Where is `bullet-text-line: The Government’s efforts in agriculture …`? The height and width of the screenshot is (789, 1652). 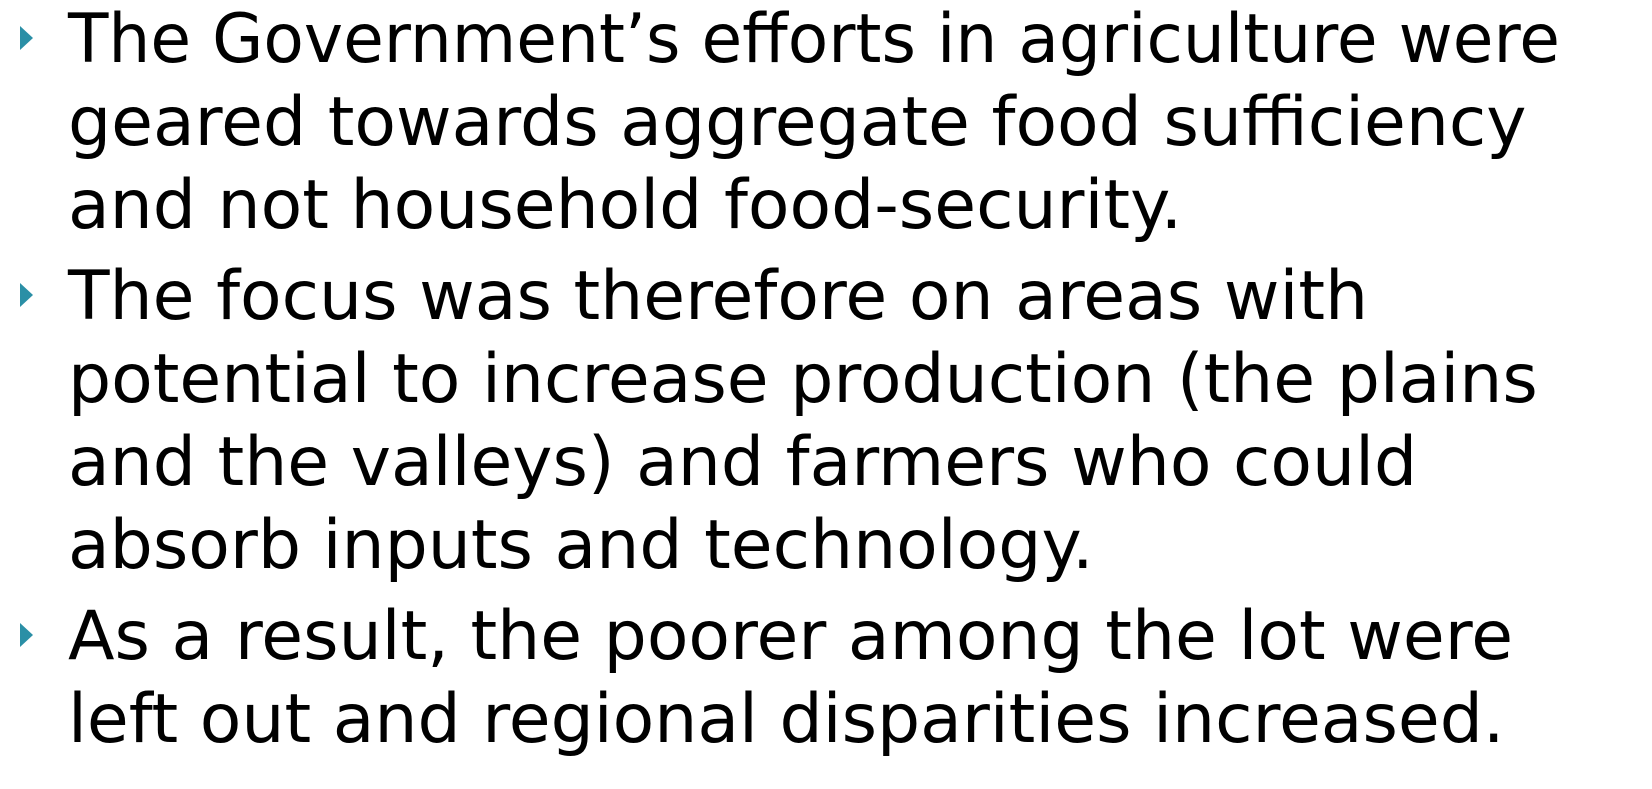 bullet-text-line: The Government’s efforts in agriculture … is located at coordinates (813, 39).